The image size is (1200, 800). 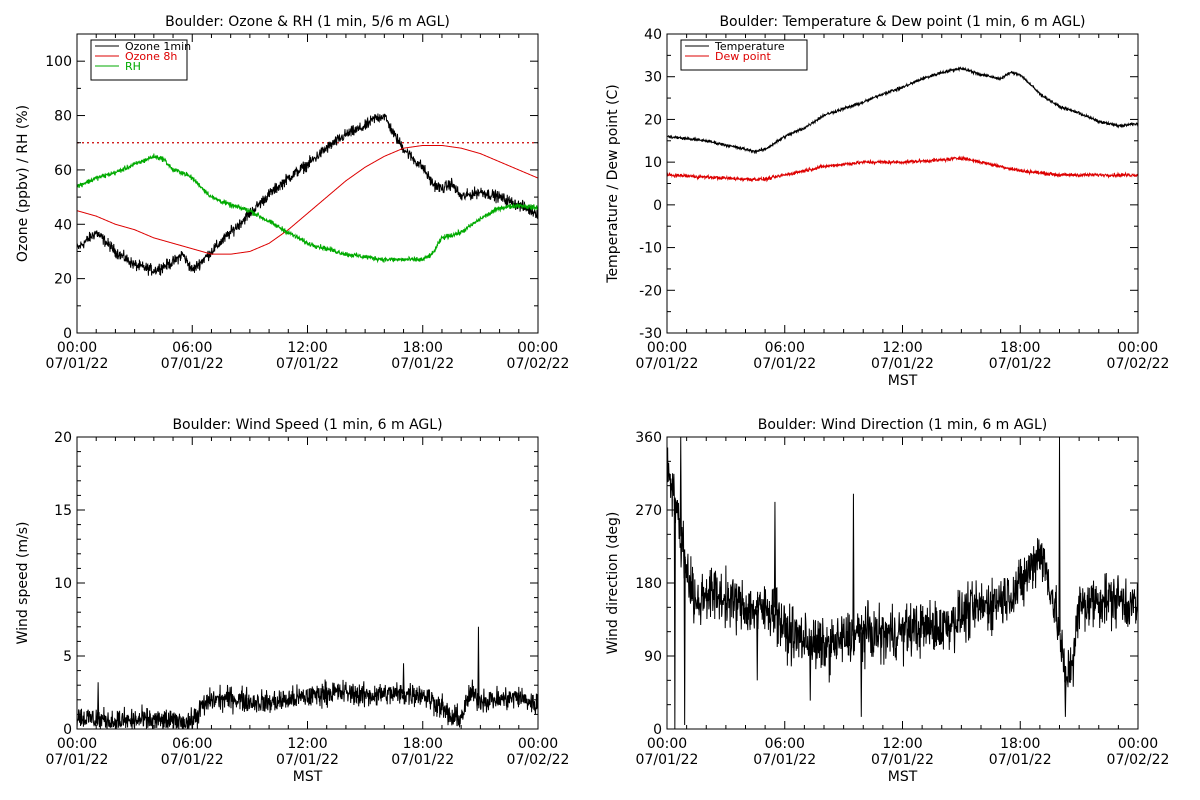 What do you see at coordinates (67, 657) in the screenshot?
I see `y-tick-label: 5` at bounding box center [67, 657].